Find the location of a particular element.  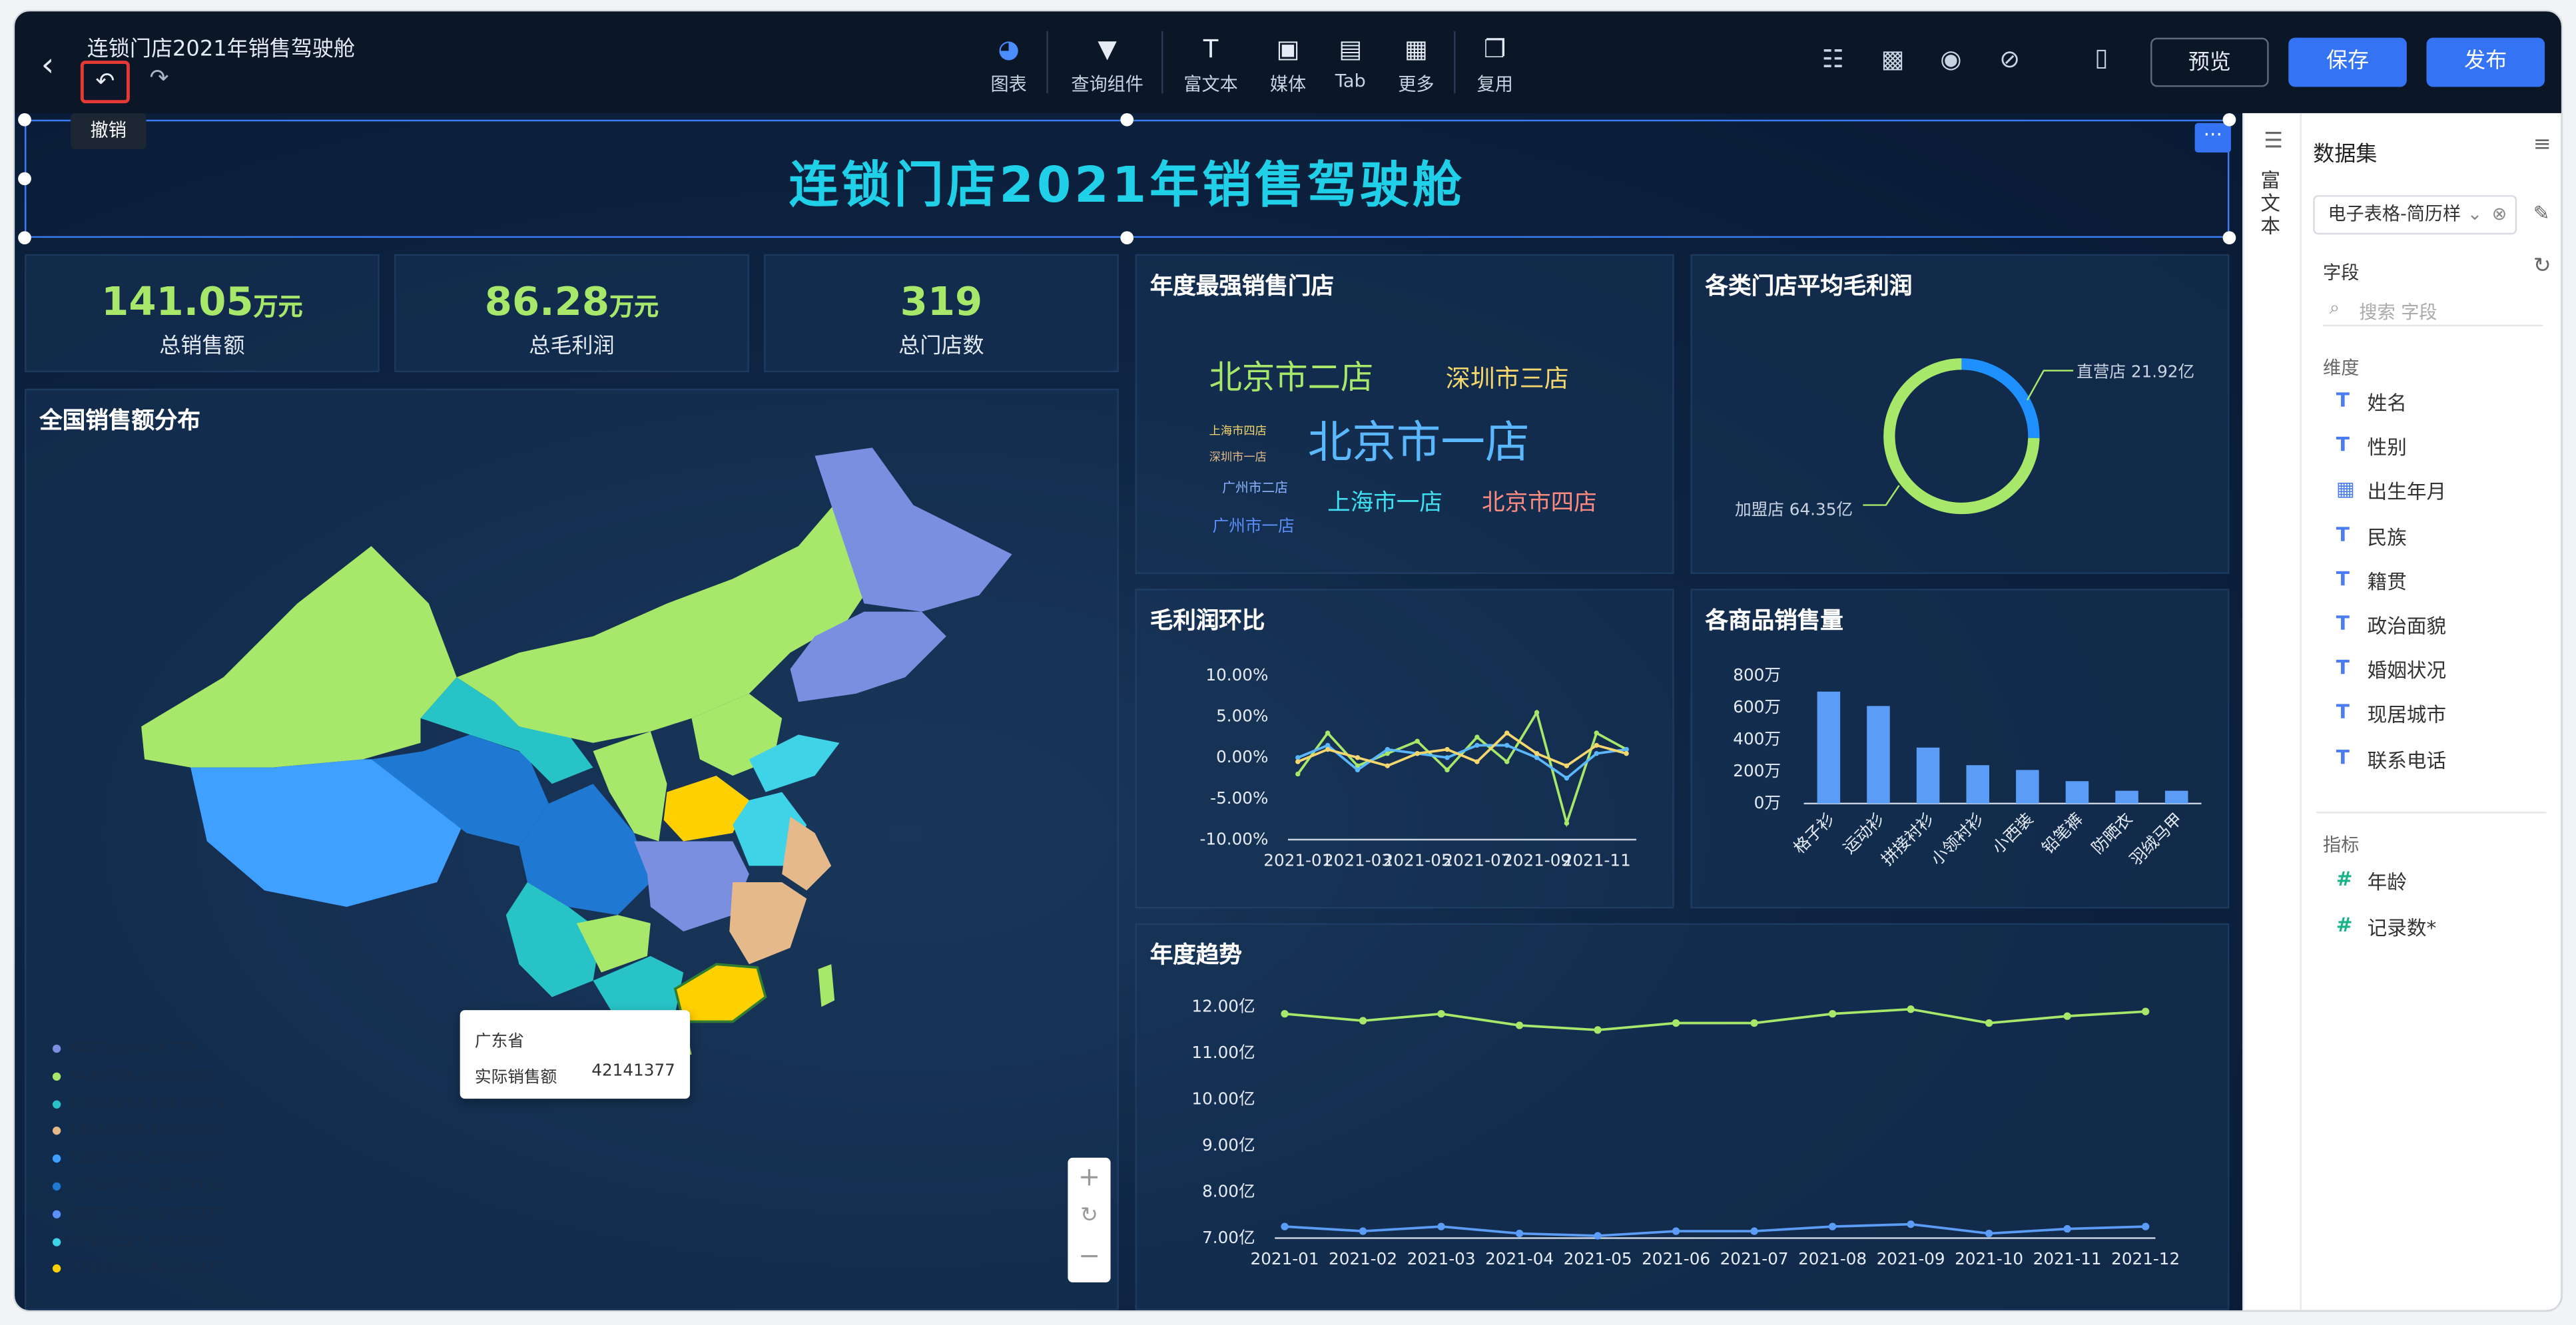

more-options-button: ··· is located at coordinates (2212, 138).